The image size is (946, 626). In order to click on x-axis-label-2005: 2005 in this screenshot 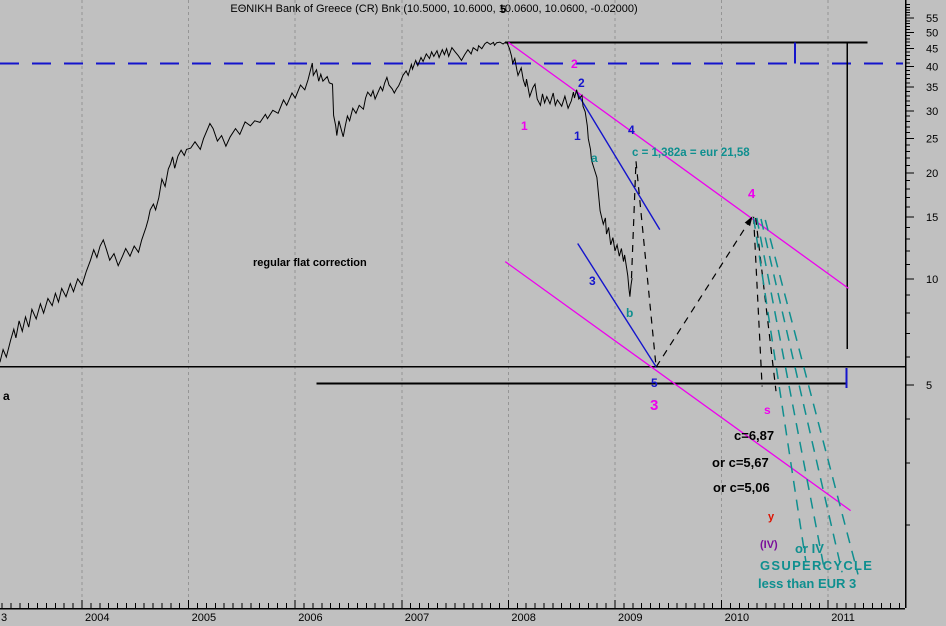, I will do `click(204, 618)`.